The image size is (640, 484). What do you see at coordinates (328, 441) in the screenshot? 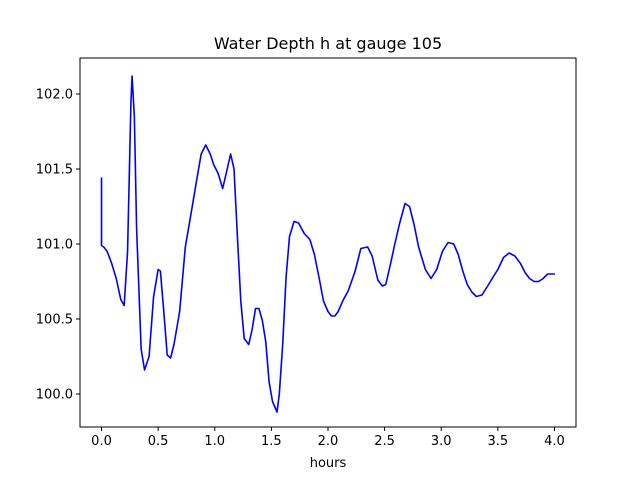
I see `x-tick-label: 2.0` at bounding box center [328, 441].